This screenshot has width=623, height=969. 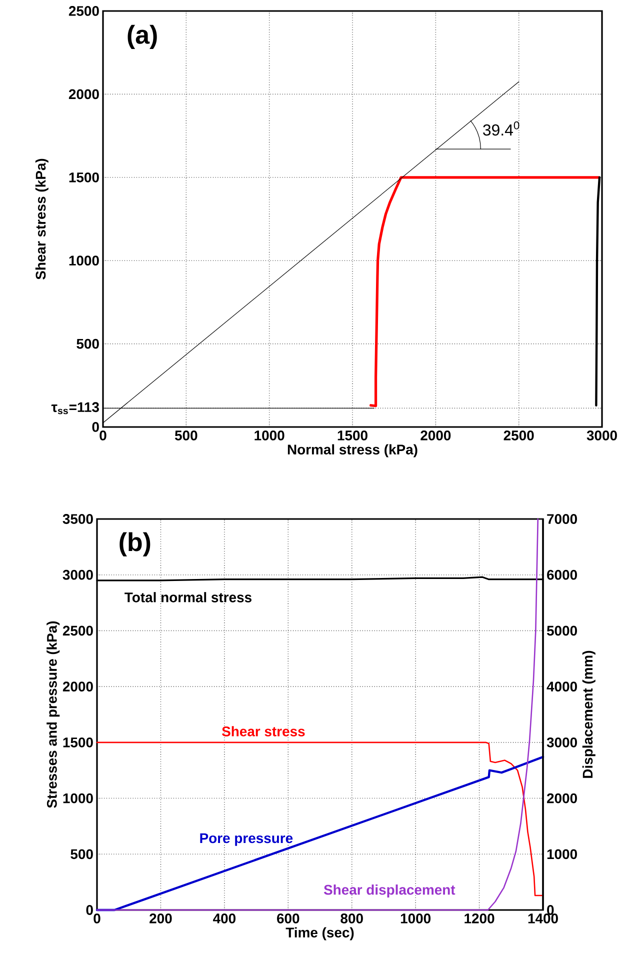 I want to click on y-tick-label: 3500, so click(x=77, y=519).